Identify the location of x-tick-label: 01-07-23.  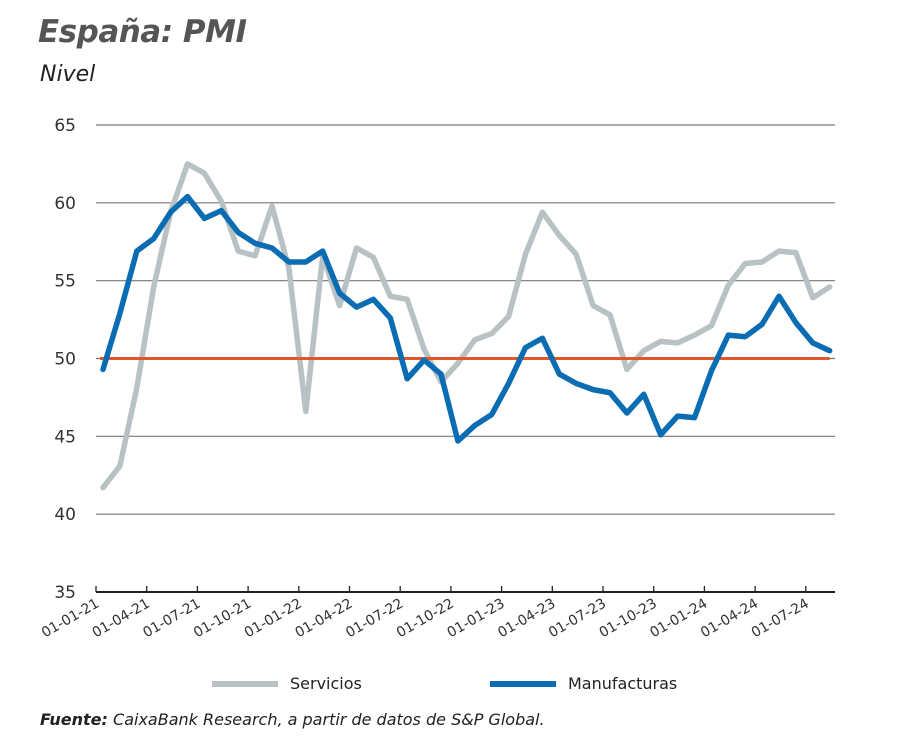
(577, 619).